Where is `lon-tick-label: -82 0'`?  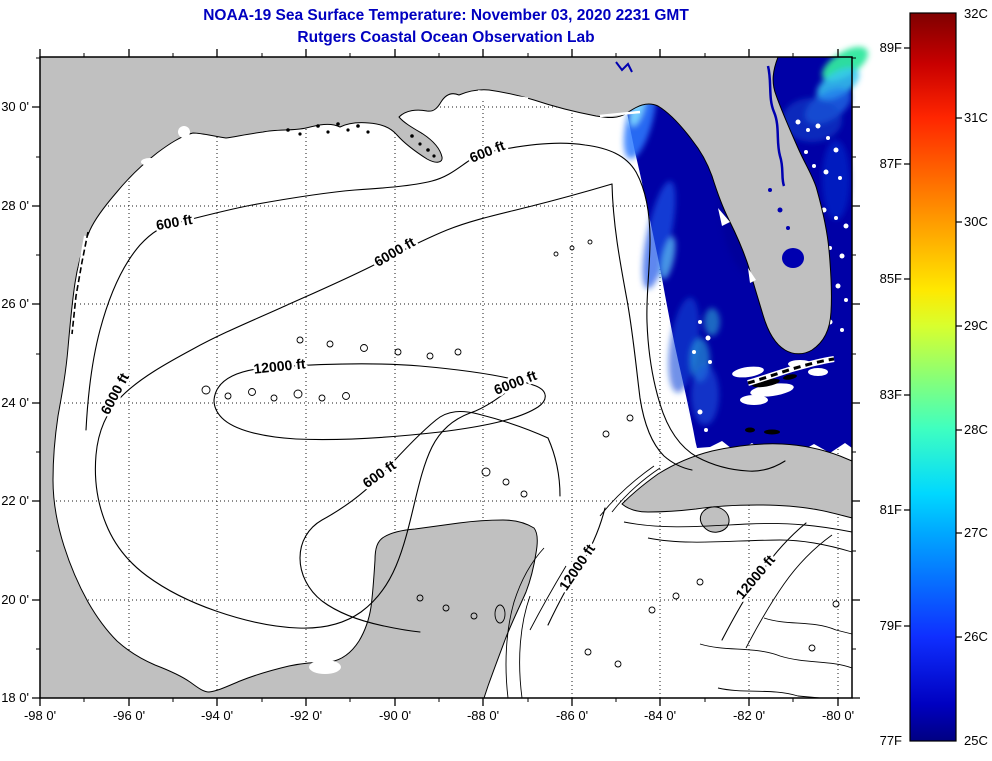 lon-tick-label: -82 0' is located at coordinates (749, 715).